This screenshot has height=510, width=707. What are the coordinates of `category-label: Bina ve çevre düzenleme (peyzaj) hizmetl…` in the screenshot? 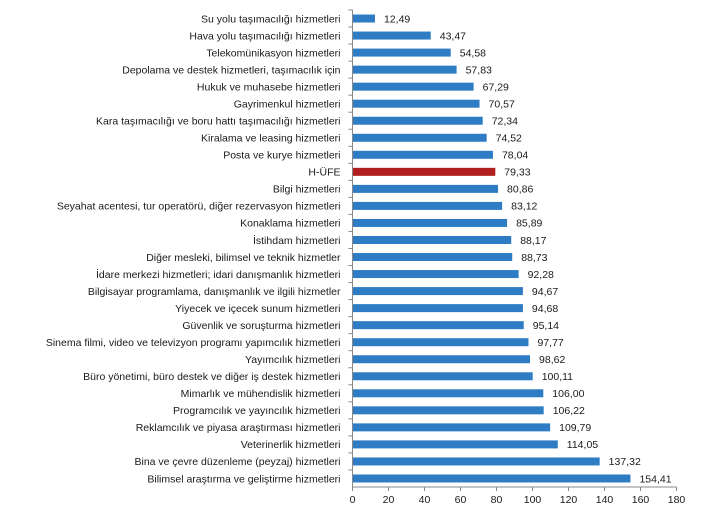 It's located at (237, 462).